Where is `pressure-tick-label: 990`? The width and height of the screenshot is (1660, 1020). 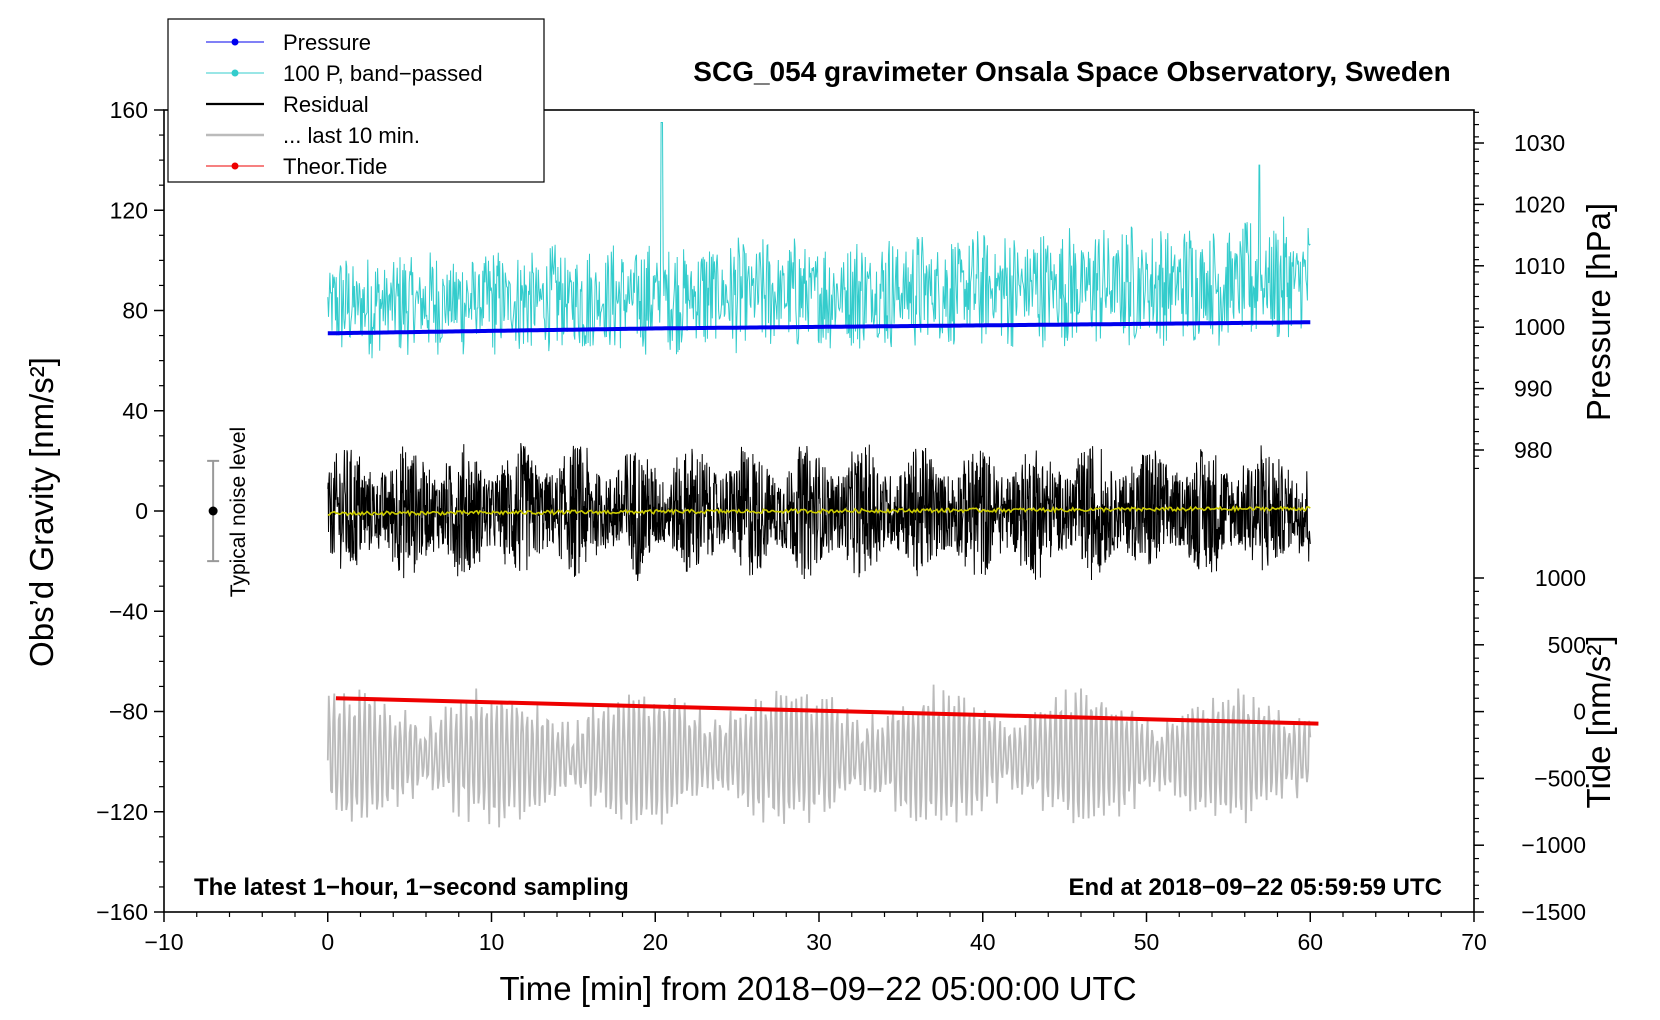
pressure-tick-label: 990 is located at coordinates (1533, 389).